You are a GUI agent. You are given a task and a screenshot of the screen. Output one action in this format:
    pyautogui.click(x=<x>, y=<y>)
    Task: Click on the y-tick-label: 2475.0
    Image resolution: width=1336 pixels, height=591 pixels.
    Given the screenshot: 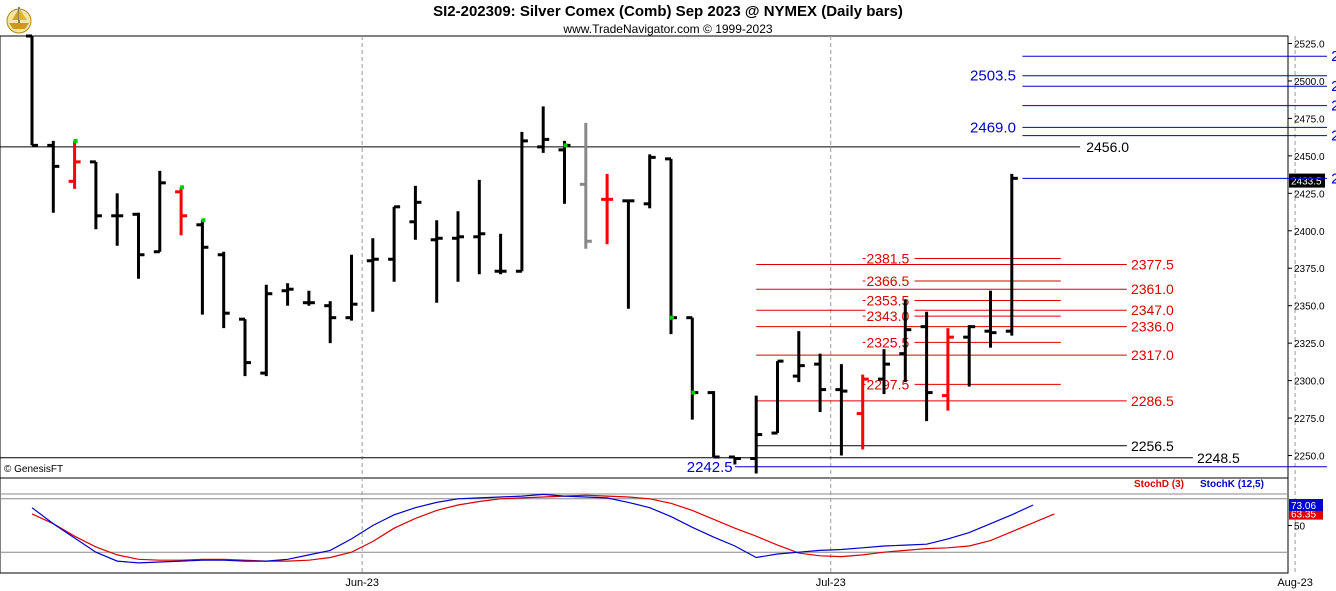 What is the action you would take?
    pyautogui.click(x=1309, y=119)
    